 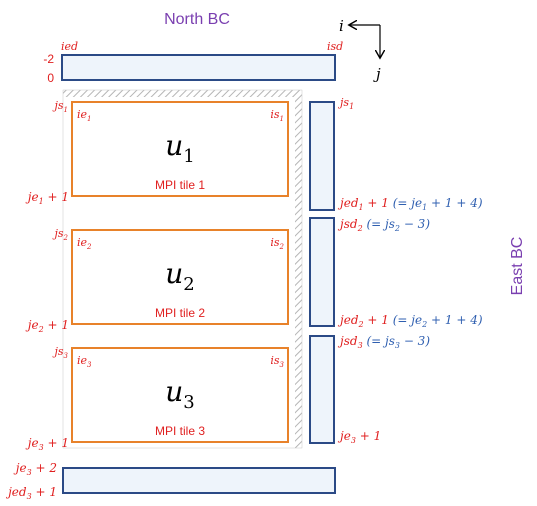 I want to click on tile-je-label: je1 + 1, so click(x=47, y=198).